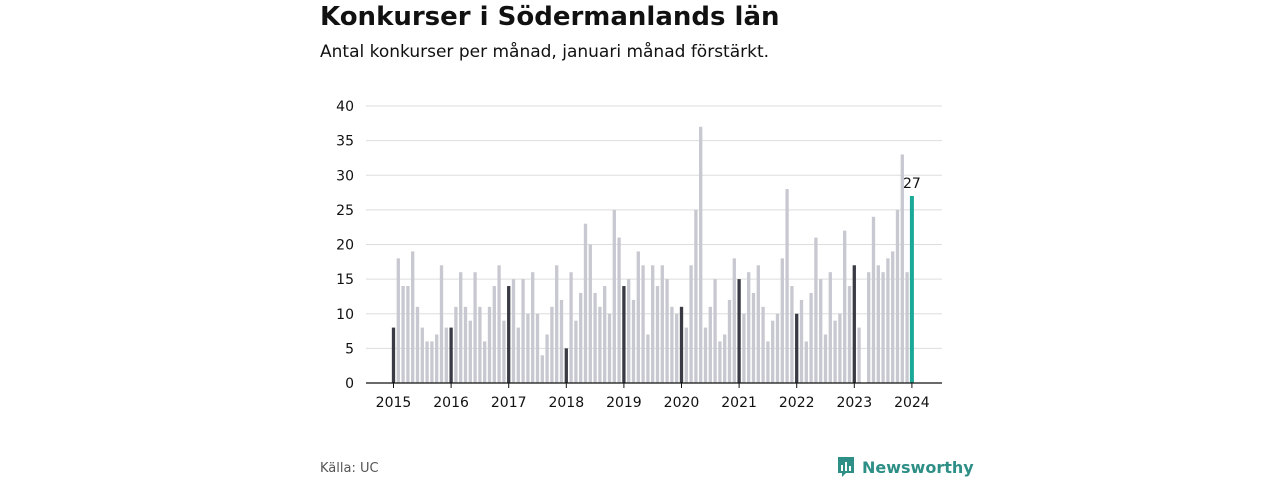 The height and width of the screenshot is (480, 1280). I want to click on source-note: Källa: UC, so click(349, 468).